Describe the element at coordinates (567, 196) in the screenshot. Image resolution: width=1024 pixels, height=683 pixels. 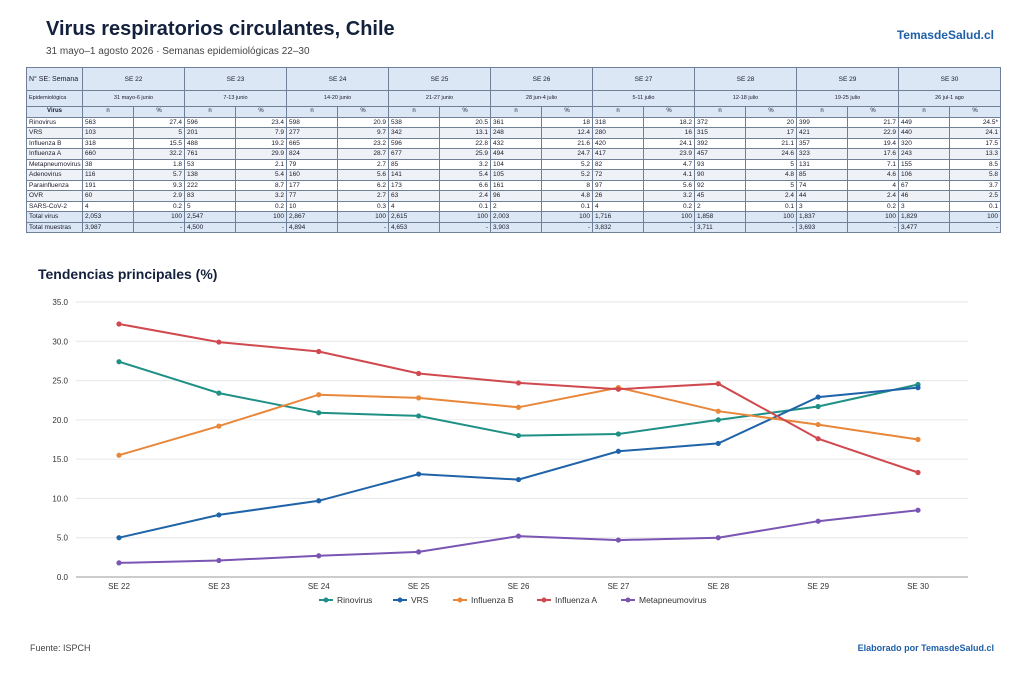
I see `table-cell: 4.8` at that location.